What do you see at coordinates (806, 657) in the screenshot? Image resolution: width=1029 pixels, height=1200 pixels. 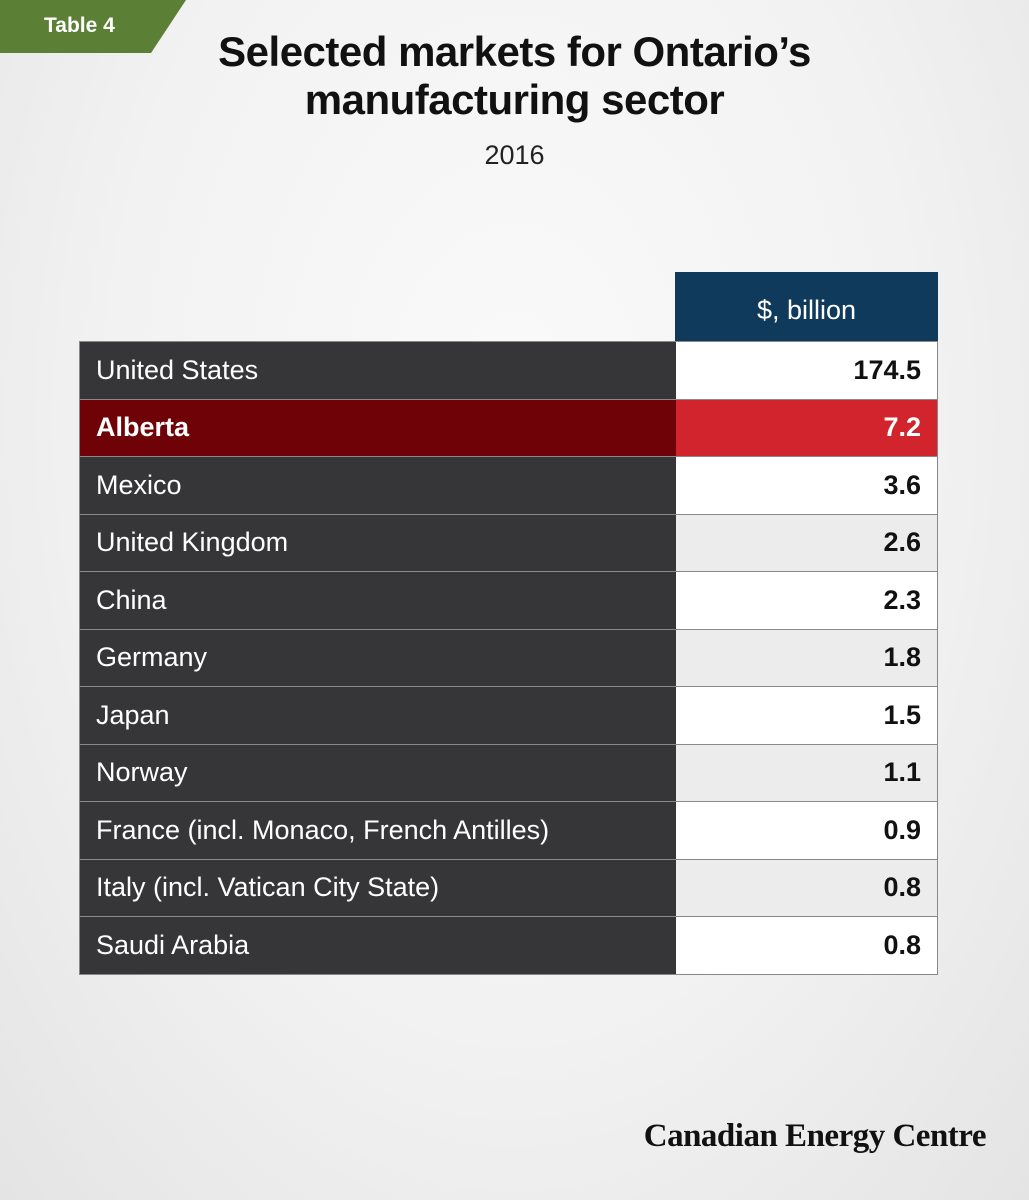 I see `row-value: 1.8` at bounding box center [806, 657].